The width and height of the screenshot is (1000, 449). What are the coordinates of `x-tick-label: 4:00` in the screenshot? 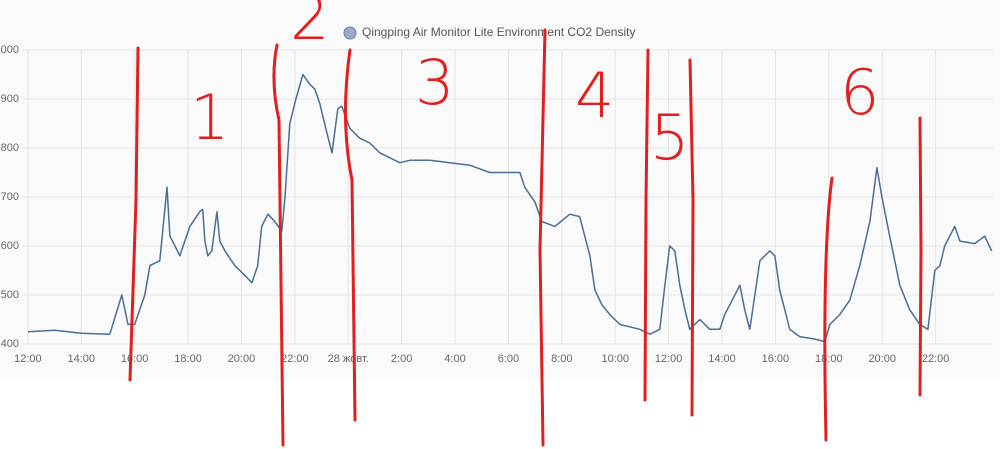 It's located at (454, 359).